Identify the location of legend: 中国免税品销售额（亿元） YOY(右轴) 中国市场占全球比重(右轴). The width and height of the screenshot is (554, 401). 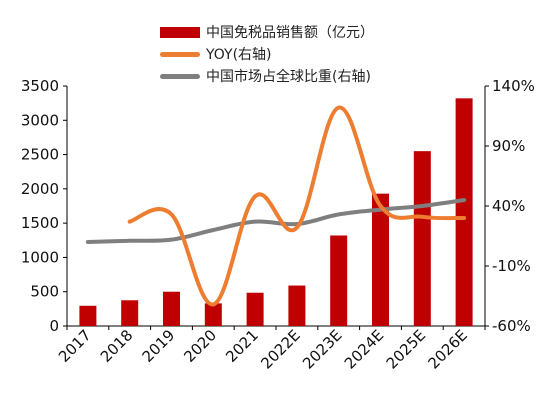
(267, 55).